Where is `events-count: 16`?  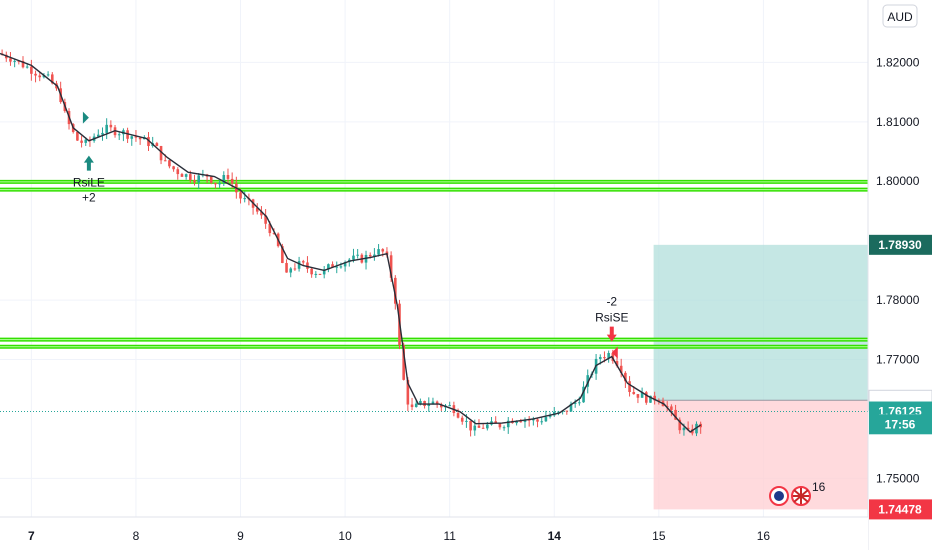
events-count: 16 is located at coordinates (819, 487).